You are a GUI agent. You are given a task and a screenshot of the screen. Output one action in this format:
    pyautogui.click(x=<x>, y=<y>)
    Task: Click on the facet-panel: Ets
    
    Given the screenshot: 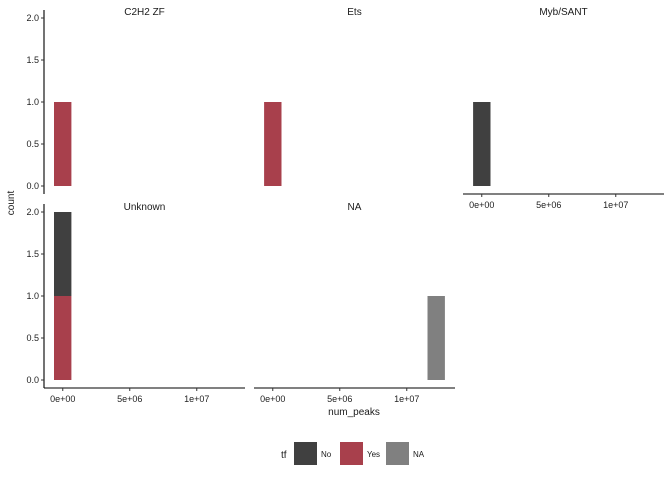 What is the action you would take?
    pyautogui.click(x=313, y=96)
    